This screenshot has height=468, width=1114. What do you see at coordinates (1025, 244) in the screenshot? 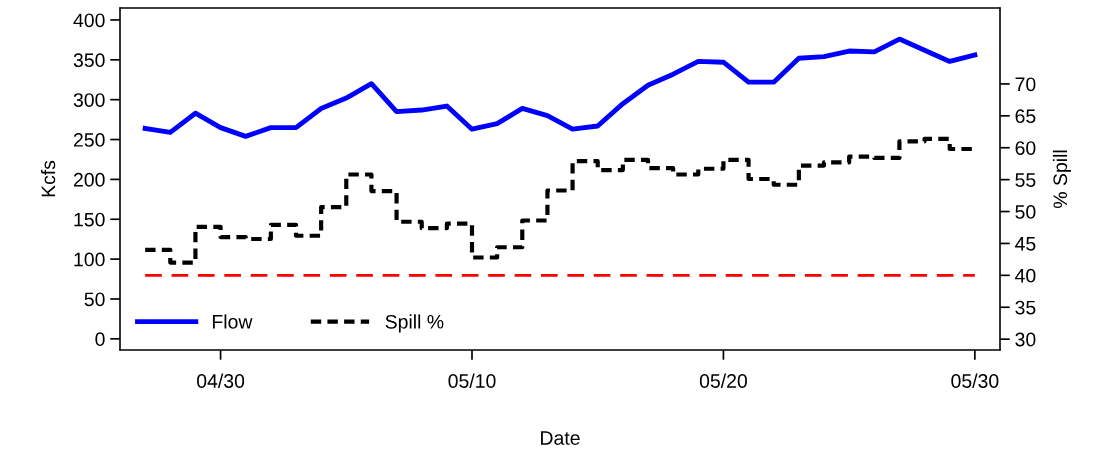
I see `y2-tick-label: 45` at bounding box center [1025, 244].